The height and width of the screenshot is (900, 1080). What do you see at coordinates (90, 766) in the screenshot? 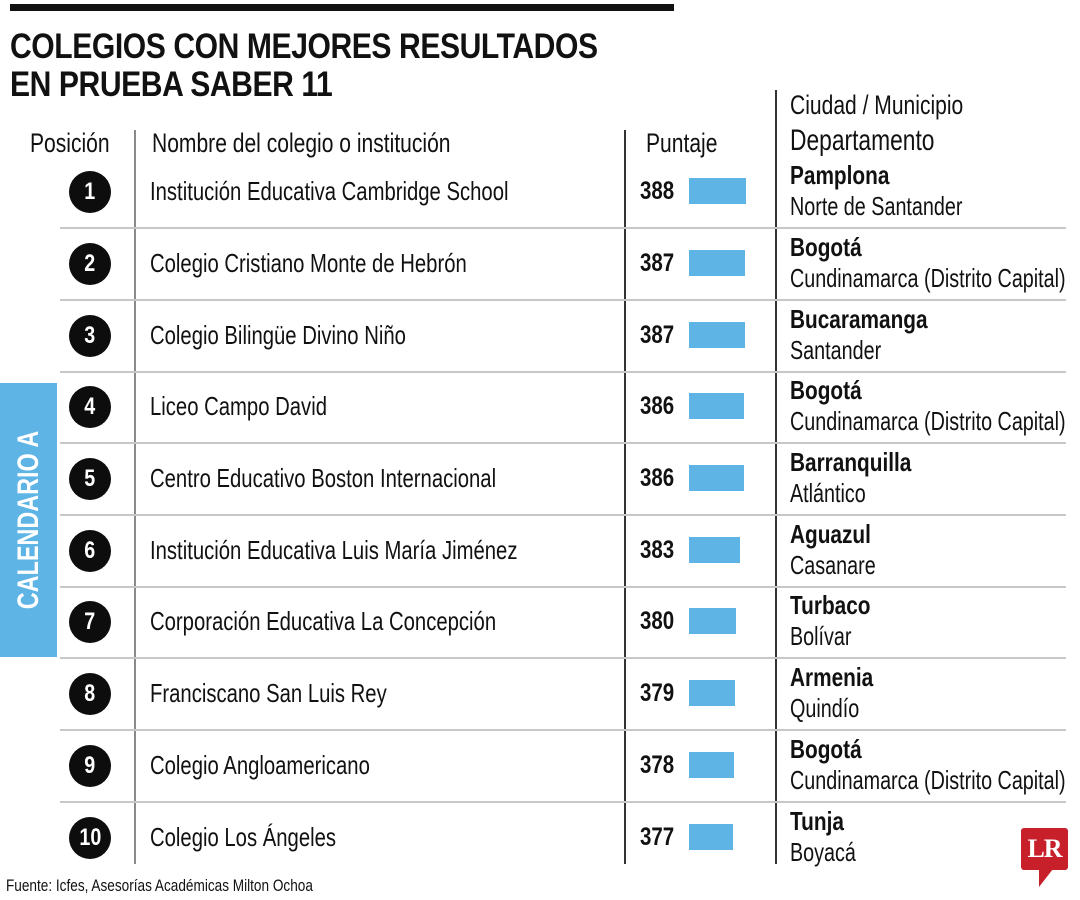
I see `position-badge: 9` at bounding box center [90, 766].